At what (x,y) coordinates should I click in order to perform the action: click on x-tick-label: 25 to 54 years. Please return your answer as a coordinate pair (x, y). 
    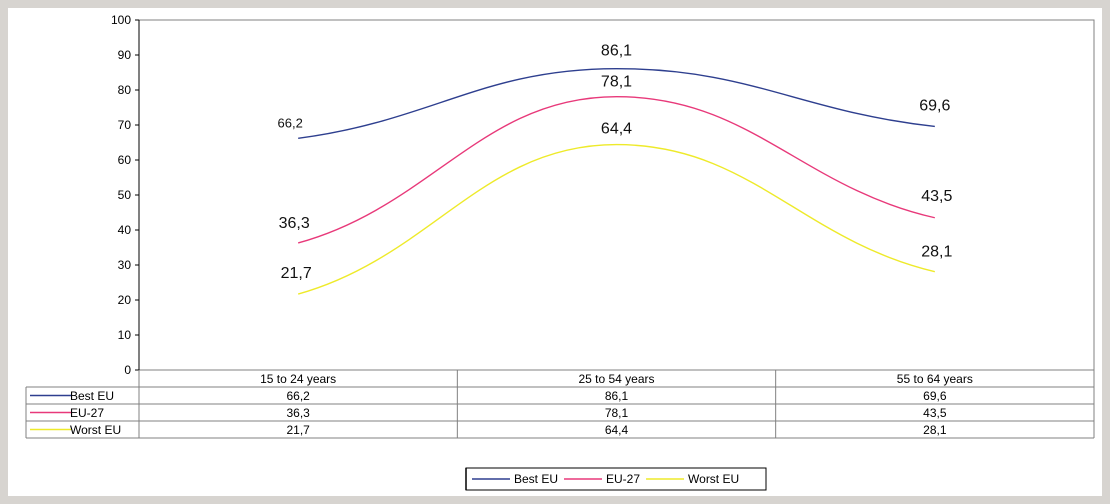
    Looking at the image, I should click on (616, 379).